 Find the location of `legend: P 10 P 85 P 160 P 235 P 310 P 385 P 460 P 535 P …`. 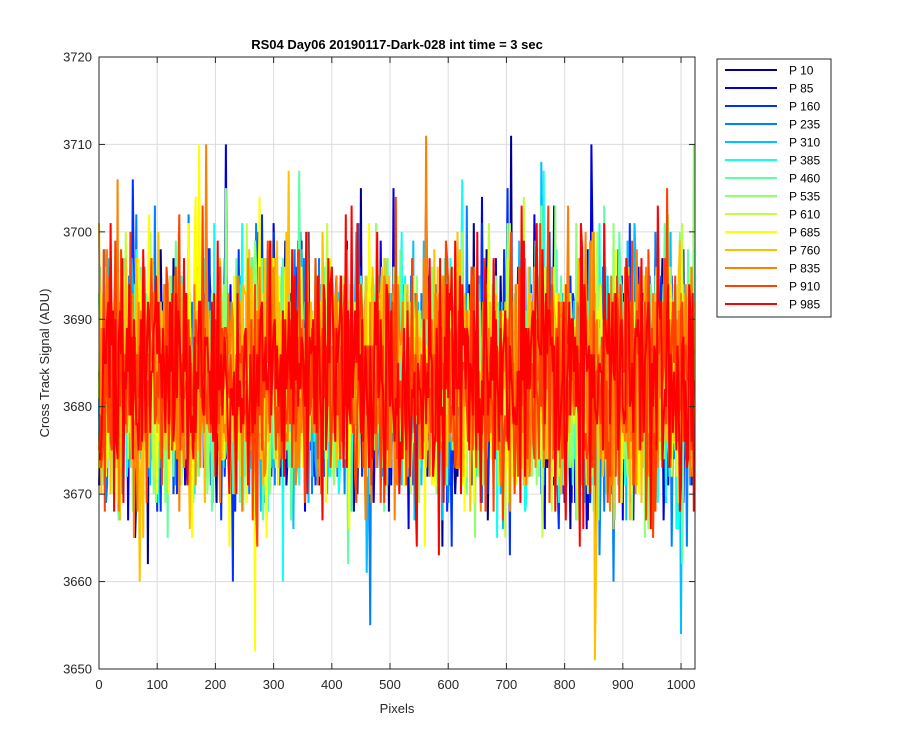

legend: P 10 P 85 P 160 P 235 P 310 P 385 P 460 P 535 P … is located at coordinates (774, 188).